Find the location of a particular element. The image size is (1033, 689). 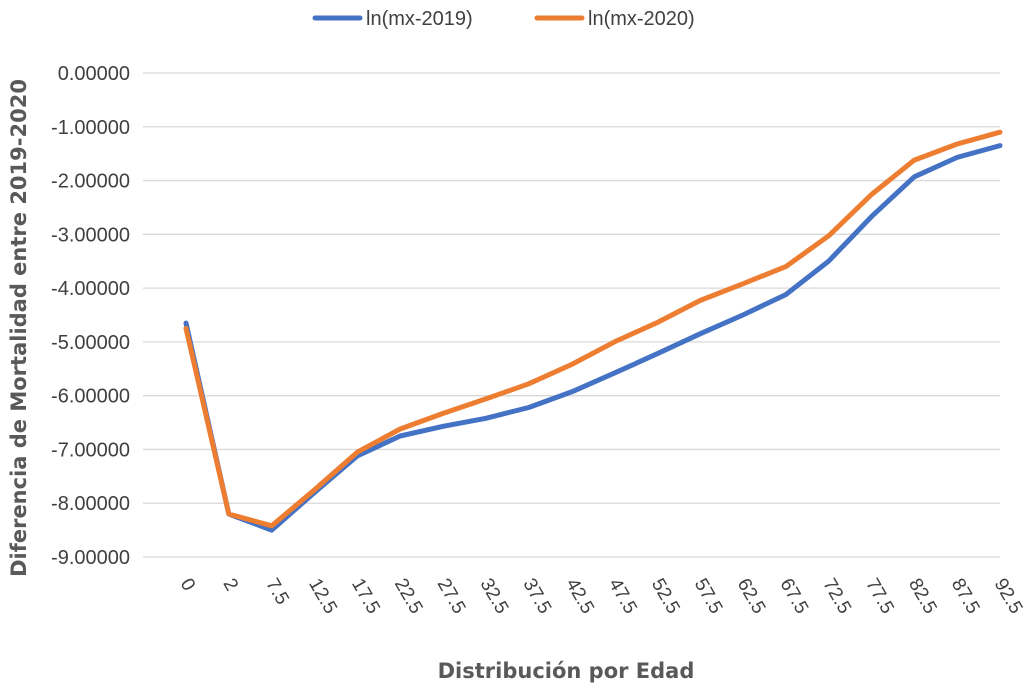

x-axis-title: Distribución por Edad is located at coordinates (566, 671).